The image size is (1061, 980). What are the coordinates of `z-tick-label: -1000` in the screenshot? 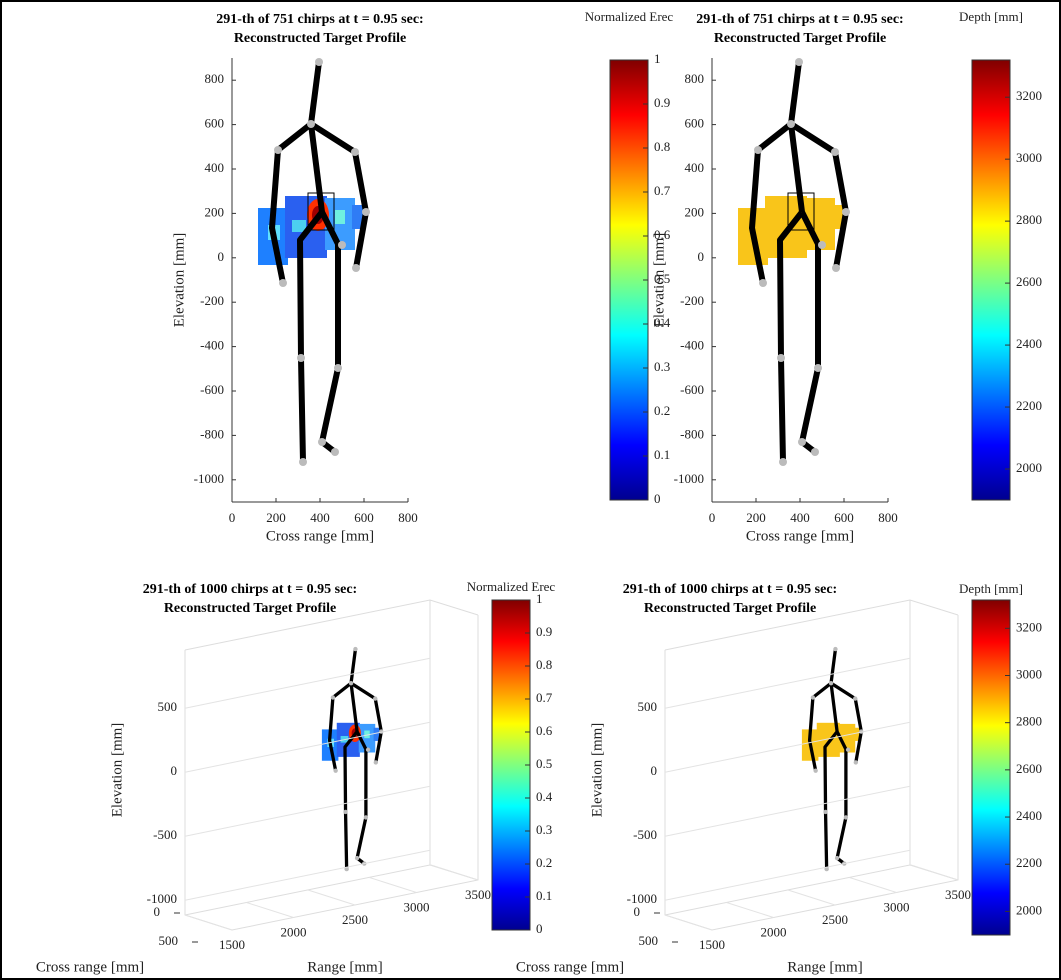 It's located at (642, 898).